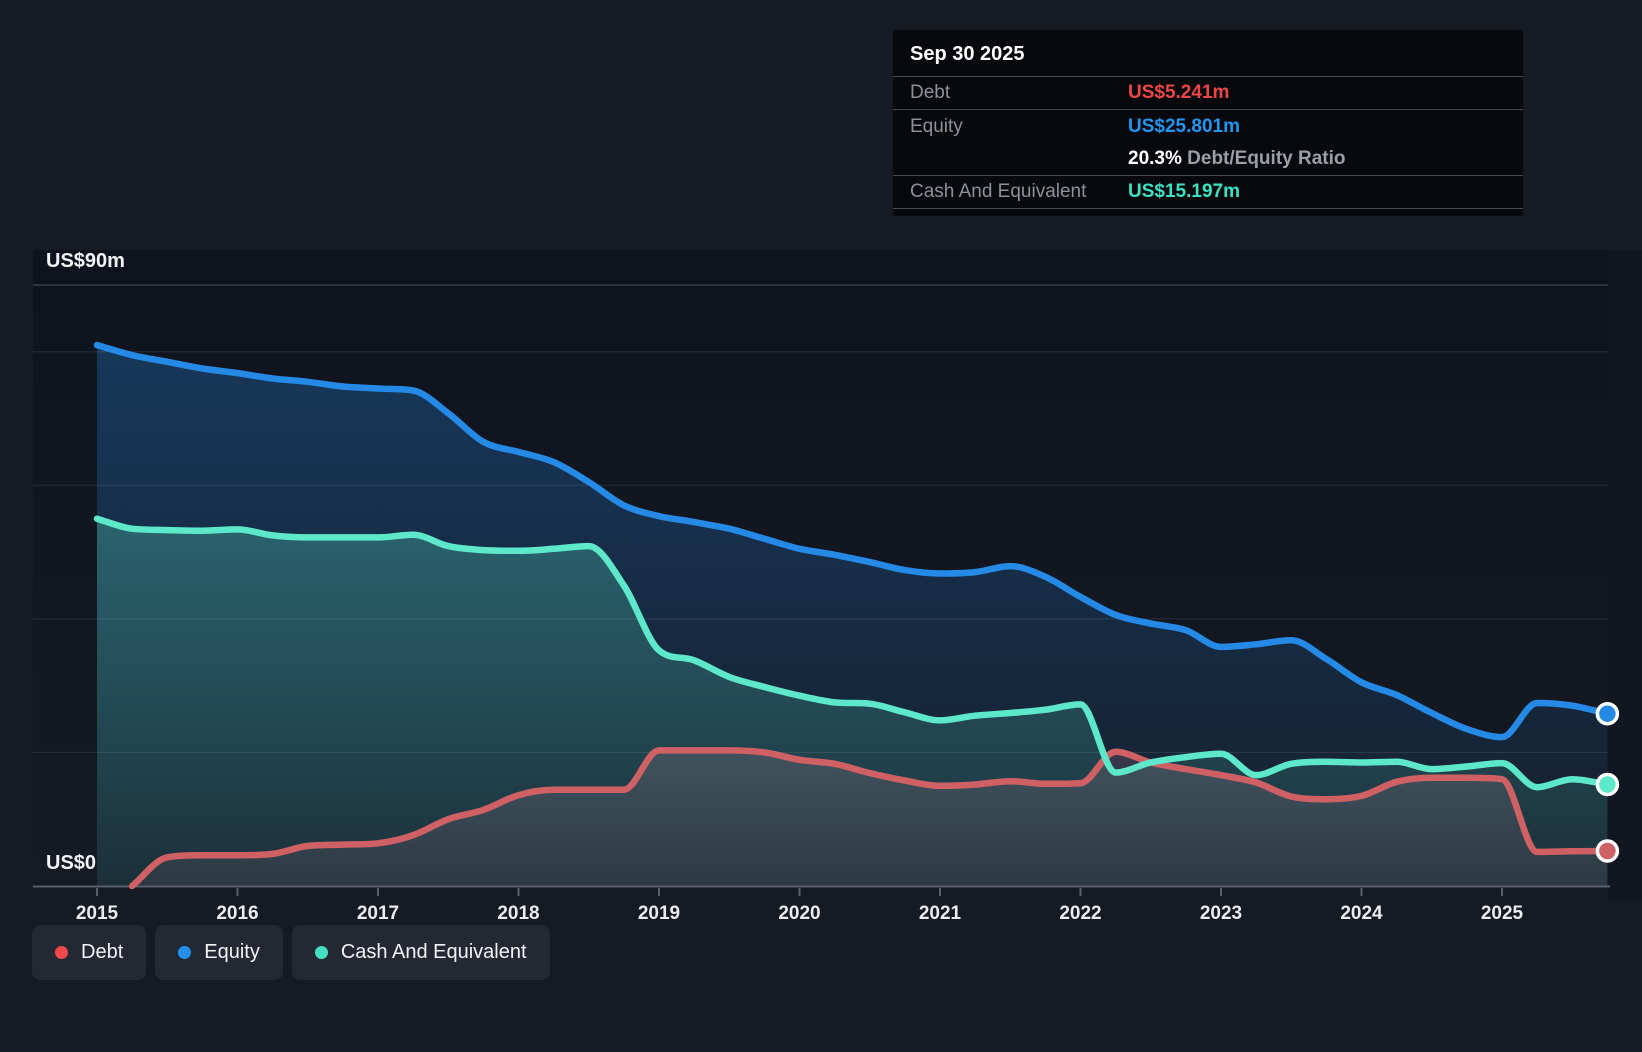 Image resolution: width=1642 pixels, height=1052 pixels. I want to click on tooltip-ratio-value: 20.3% Debt/Equity Ratio, so click(1237, 158).